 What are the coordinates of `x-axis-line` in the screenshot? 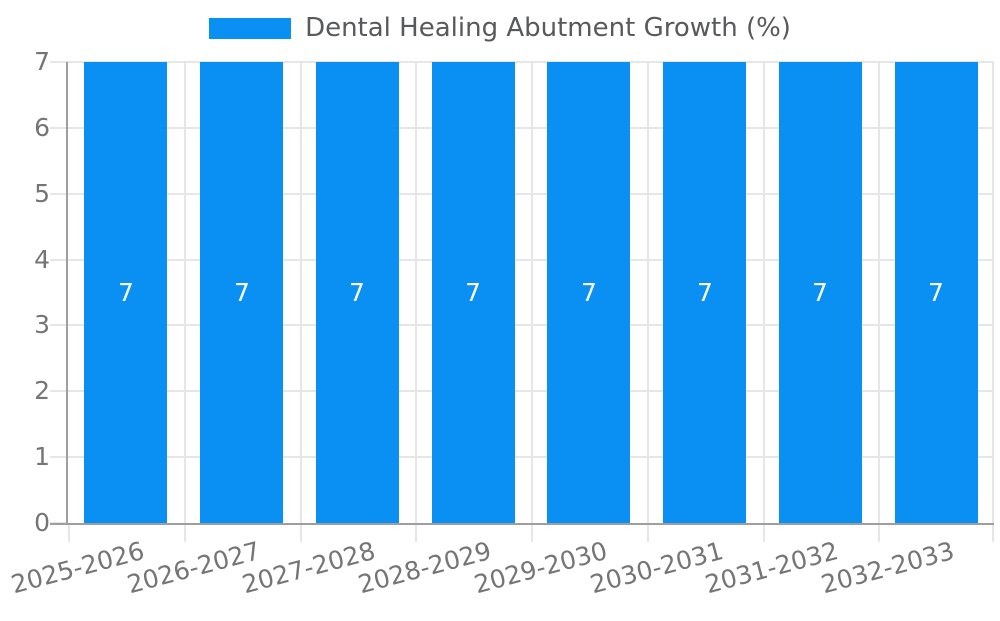 It's located at (522, 524).